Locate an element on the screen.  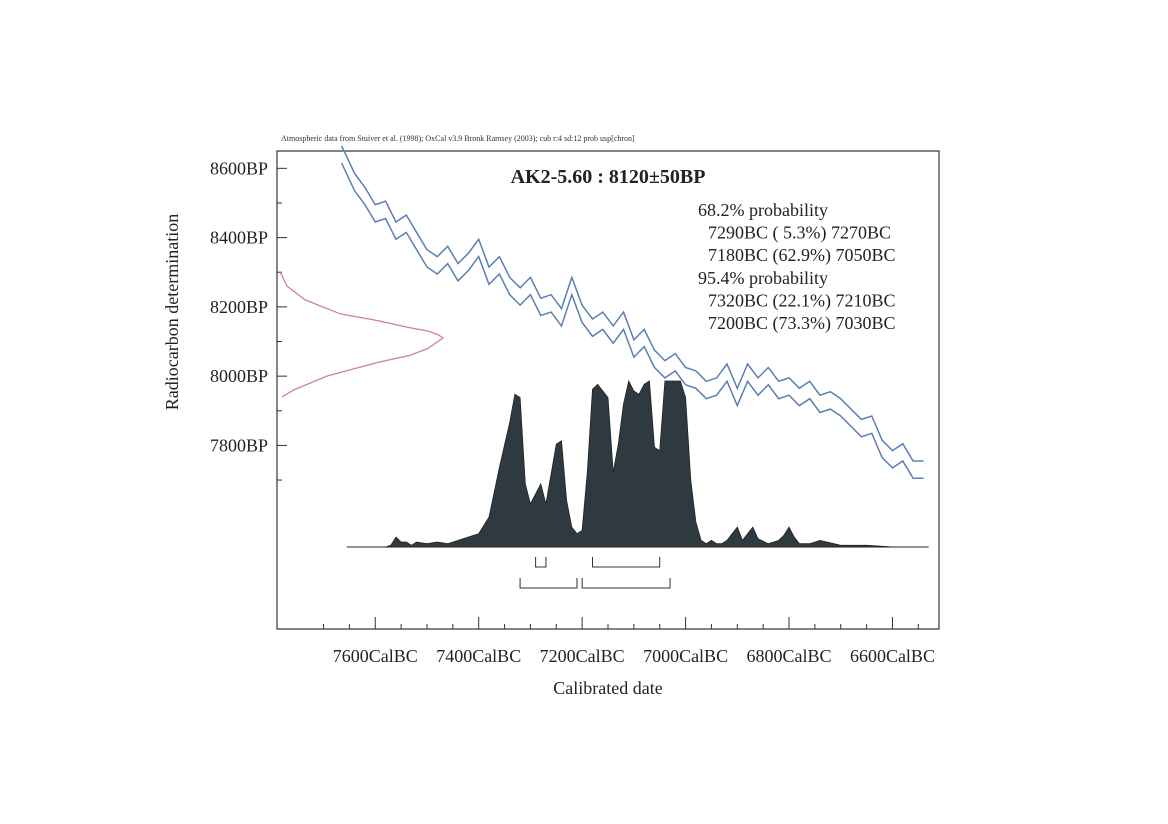
probability-line-6: 7200BC (73.3%) 7030BC is located at coordinates (802, 323).